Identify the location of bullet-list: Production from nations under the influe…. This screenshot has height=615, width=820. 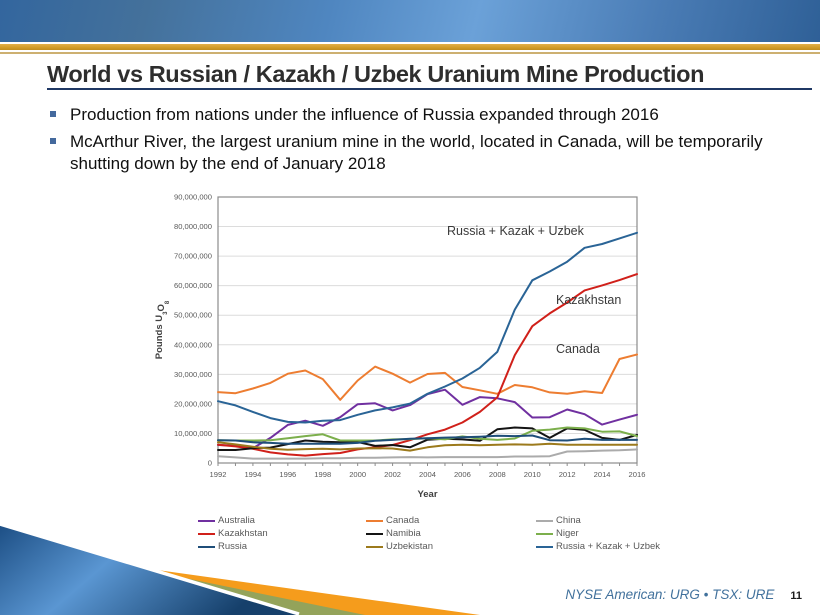
(415, 141).